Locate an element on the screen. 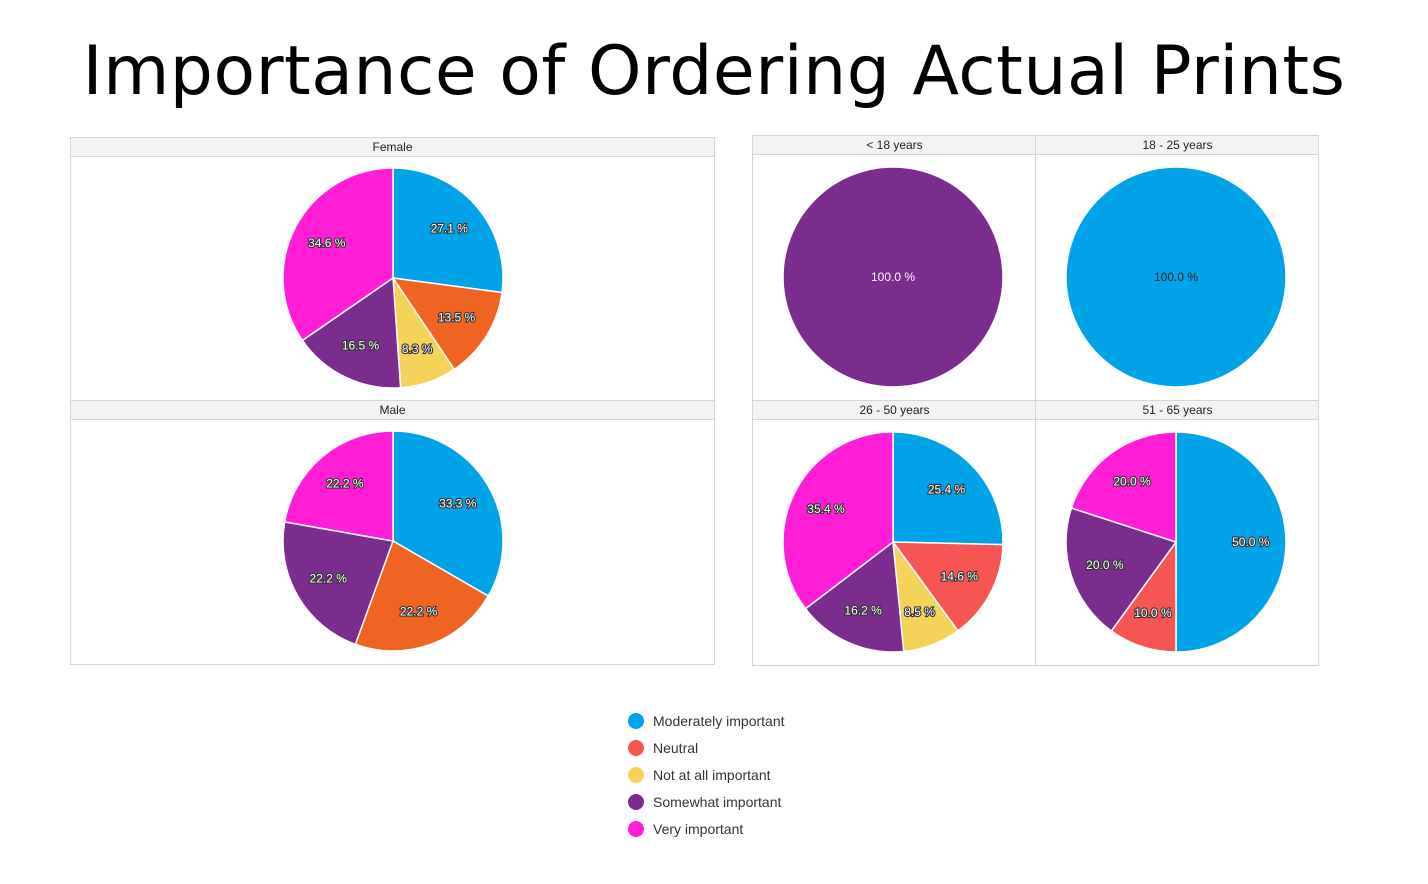 The image size is (1428, 884). legend-label: Not at all important is located at coordinates (712, 774).